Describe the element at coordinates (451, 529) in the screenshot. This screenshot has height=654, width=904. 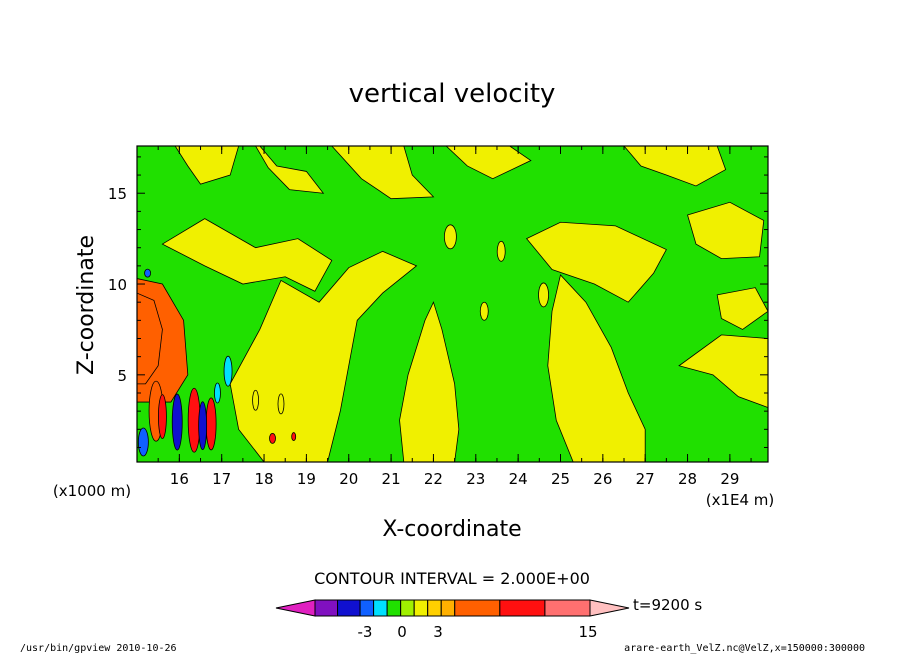
I see `x-axis-label: X-coordinate` at that location.